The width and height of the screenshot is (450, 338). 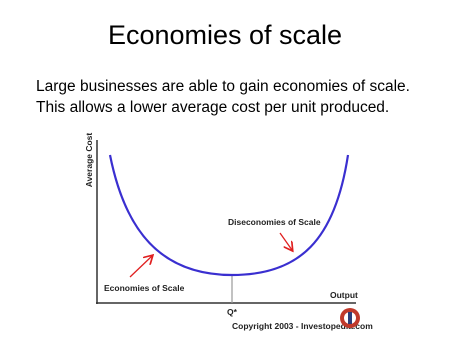 What do you see at coordinates (144, 288) in the screenshot?
I see `economies-label: Economies of Scale` at bounding box center [144, 288].